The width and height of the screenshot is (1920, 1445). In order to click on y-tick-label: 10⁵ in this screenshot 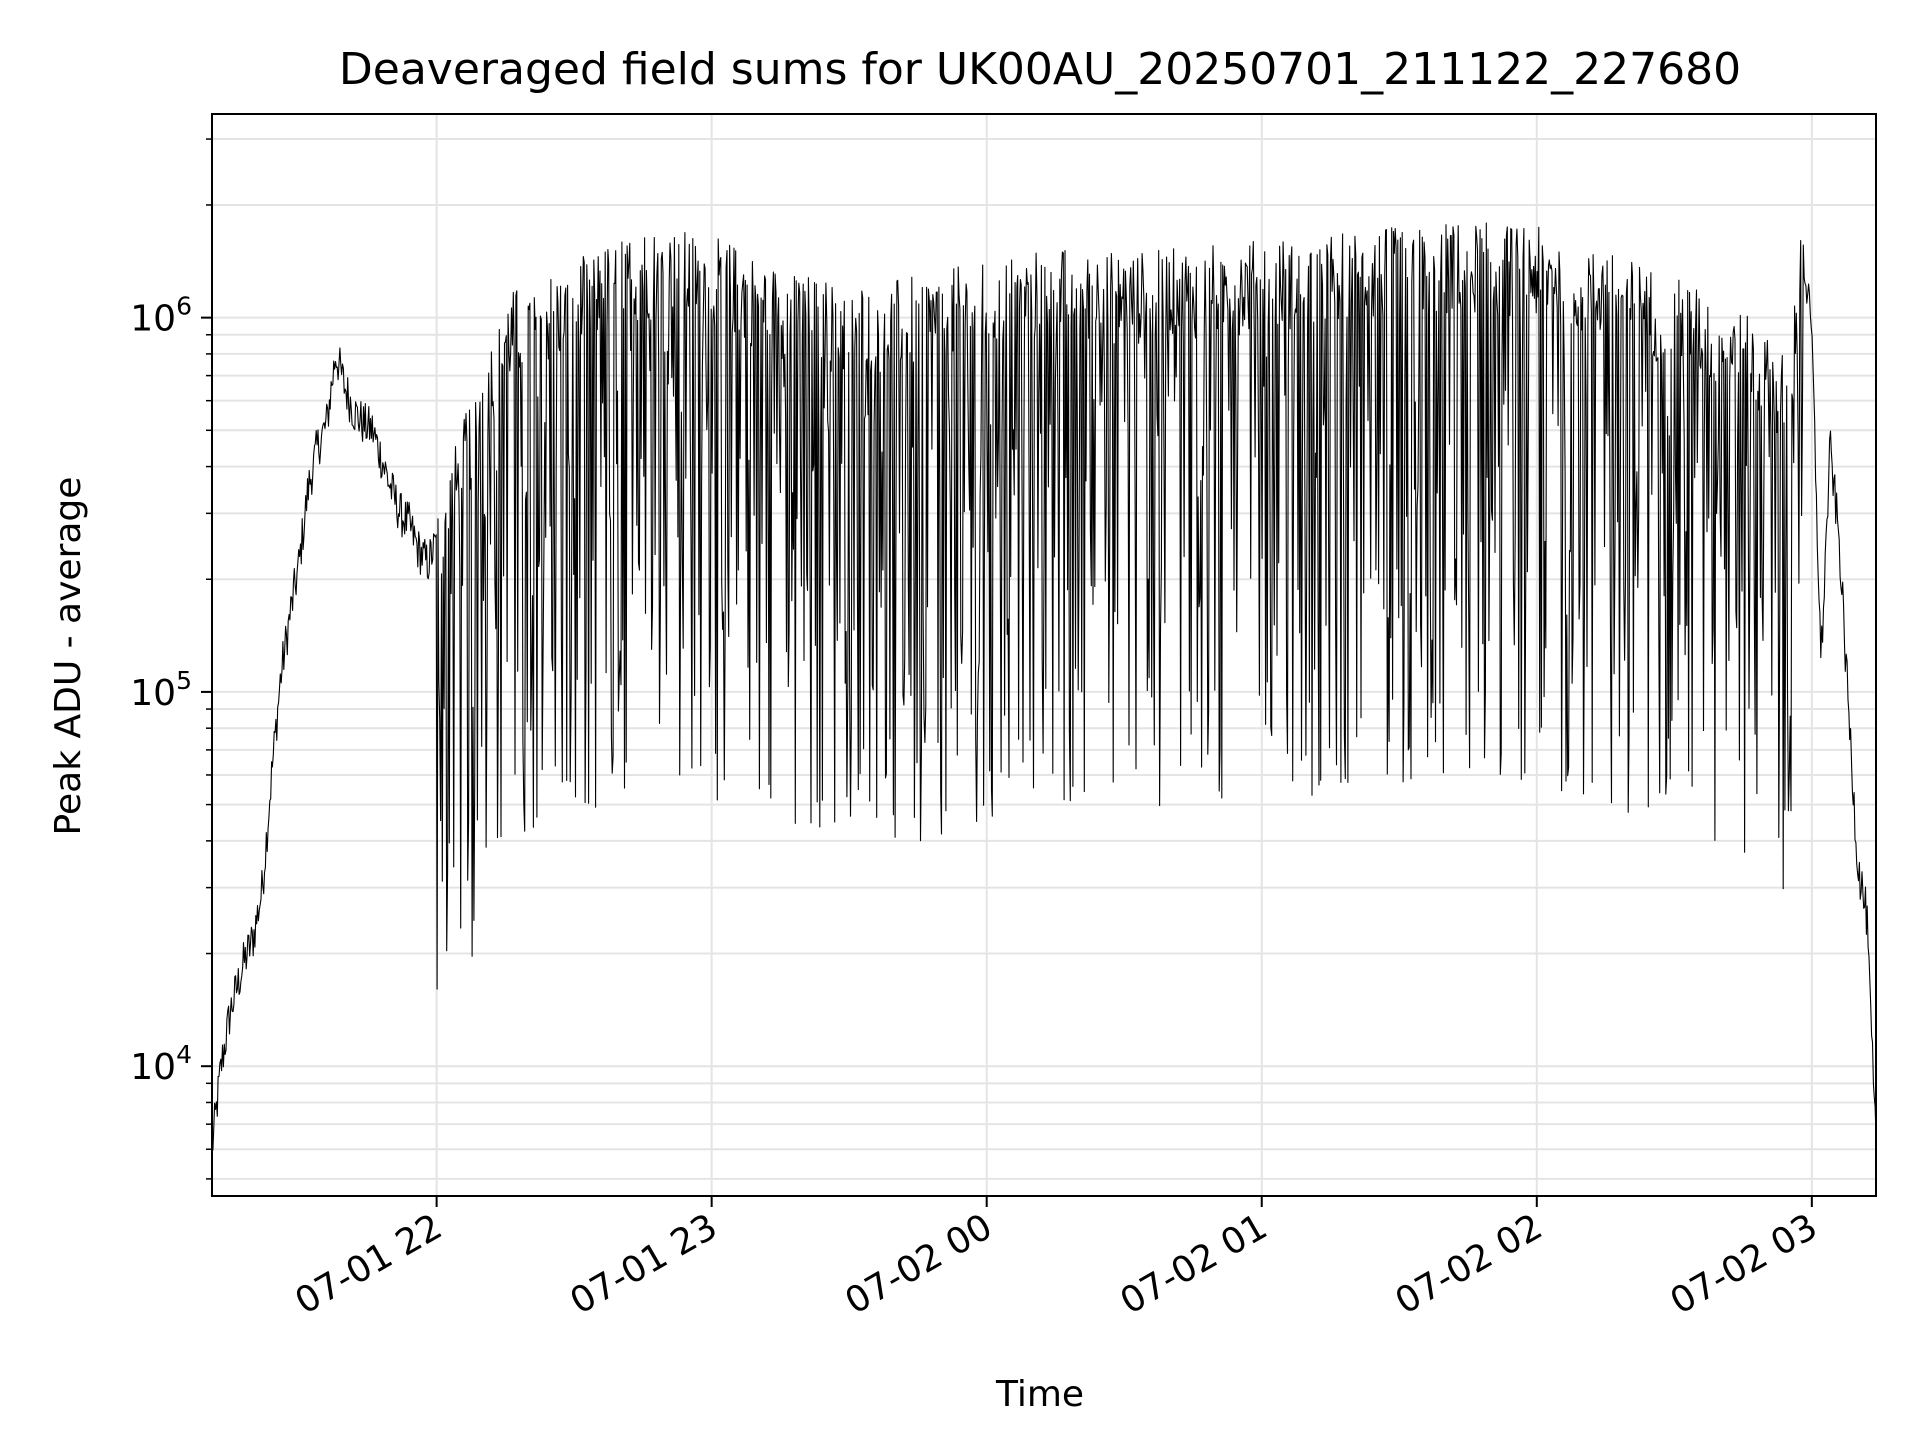, I will do `click(161, 690)`.